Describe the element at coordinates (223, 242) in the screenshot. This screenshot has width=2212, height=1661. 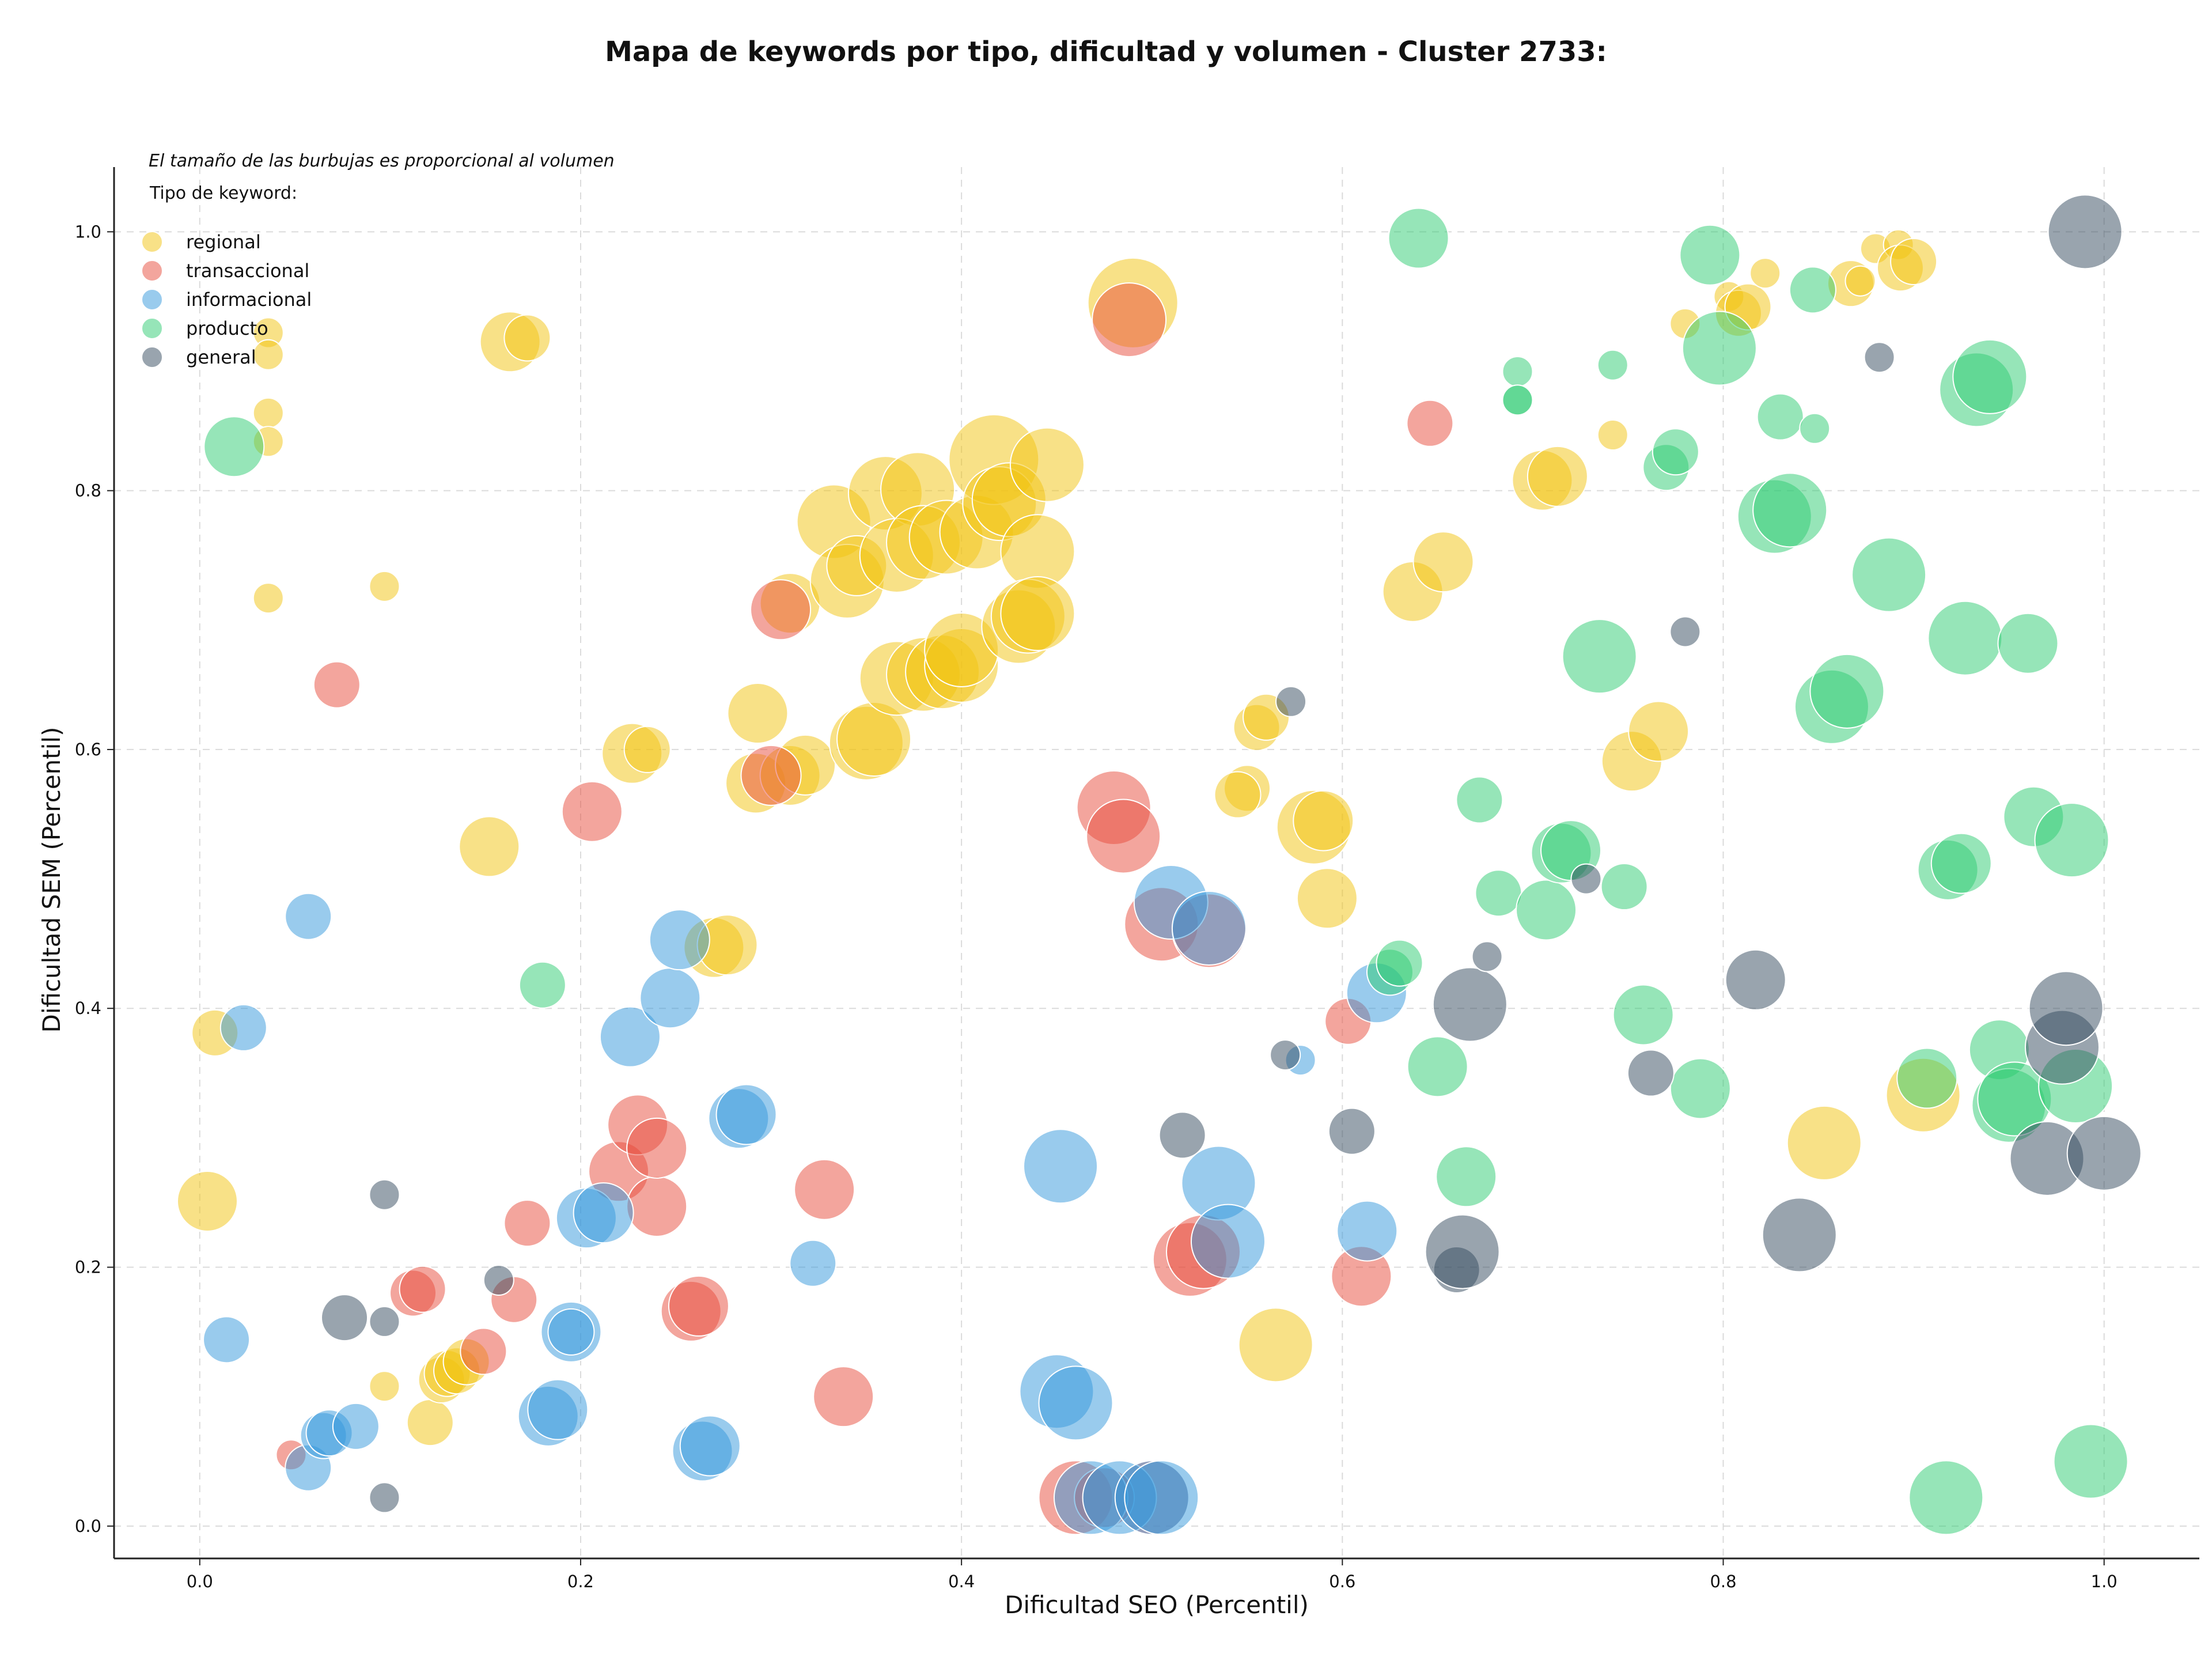
I see `legend-label: regional` at that location.